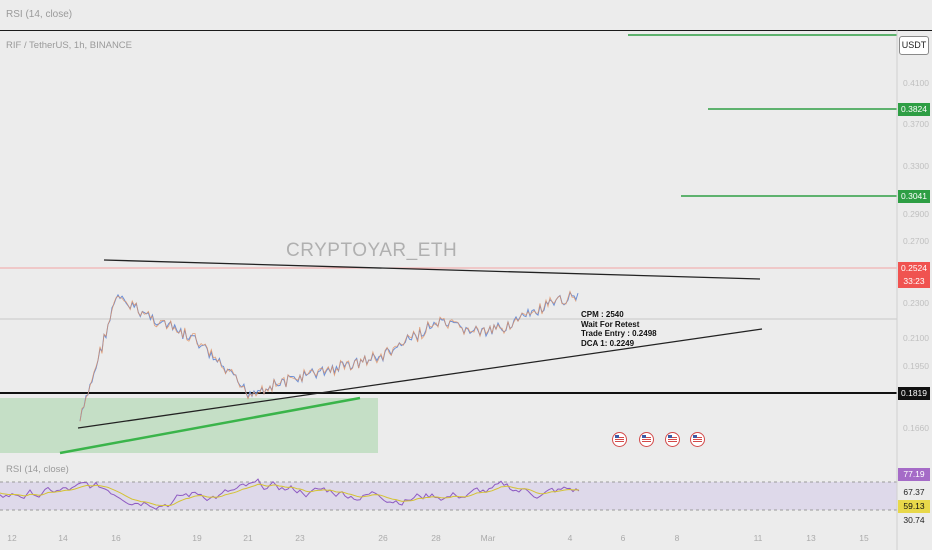 Image resolution: width=932 pixels, height=550 pixels. I want to click on price-tick: 0.1950, so click(916, 366).